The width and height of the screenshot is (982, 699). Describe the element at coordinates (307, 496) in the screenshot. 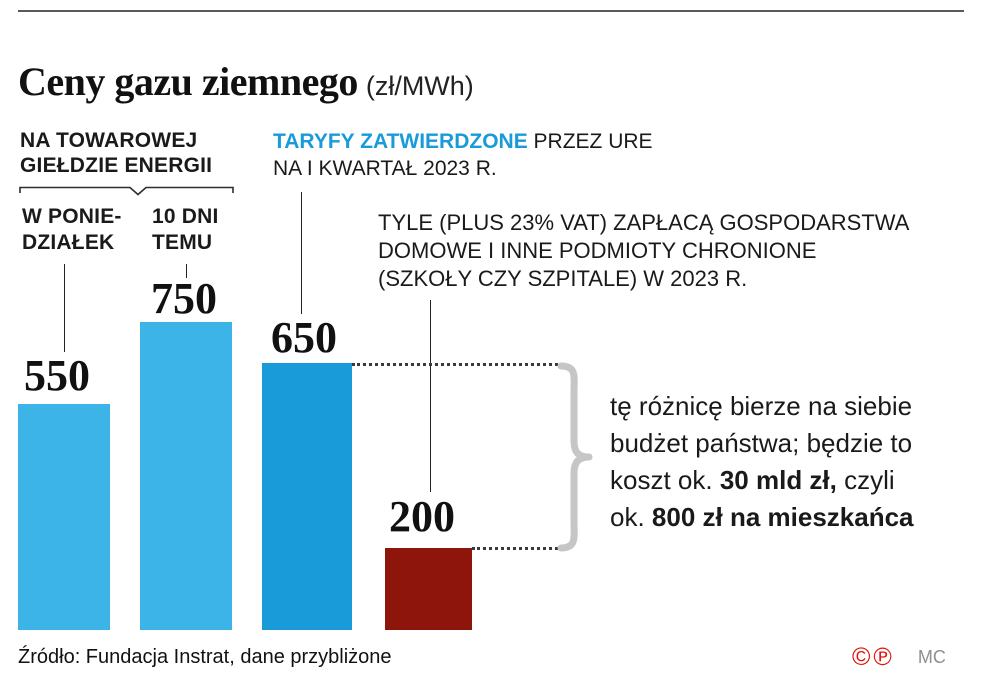

I see `bar-tariffs` at that location.